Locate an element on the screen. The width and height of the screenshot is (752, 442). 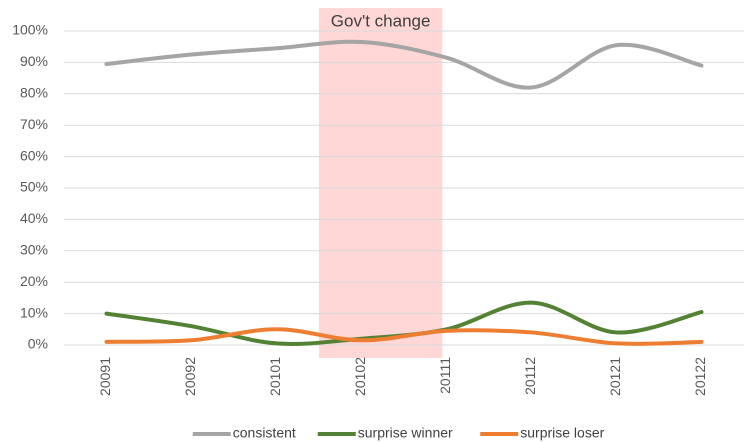
x-tick-label: 20091 is located at coordinates (105, 376).